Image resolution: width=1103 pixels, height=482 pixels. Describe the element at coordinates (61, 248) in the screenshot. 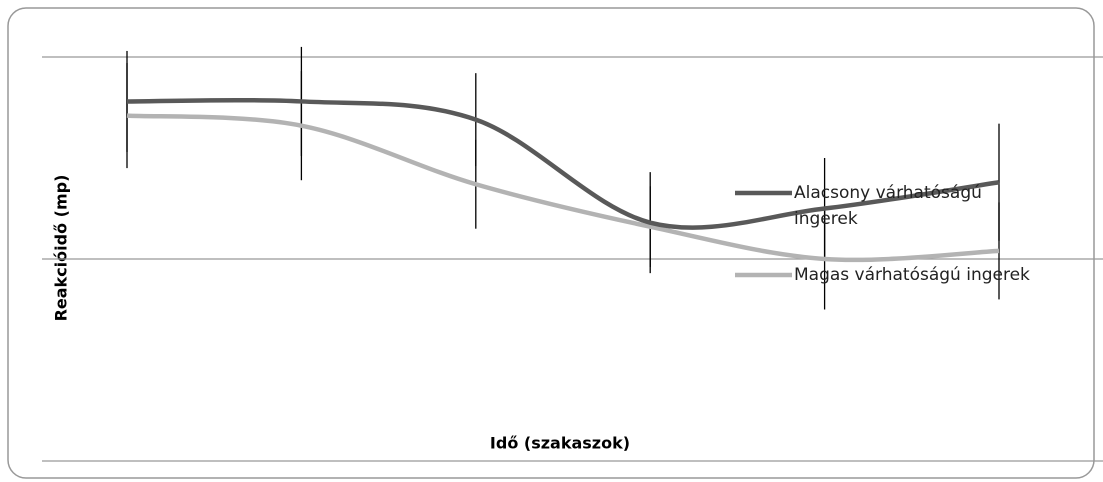

I see `y-axis-title: Reakcióidő (mp)` at that location.